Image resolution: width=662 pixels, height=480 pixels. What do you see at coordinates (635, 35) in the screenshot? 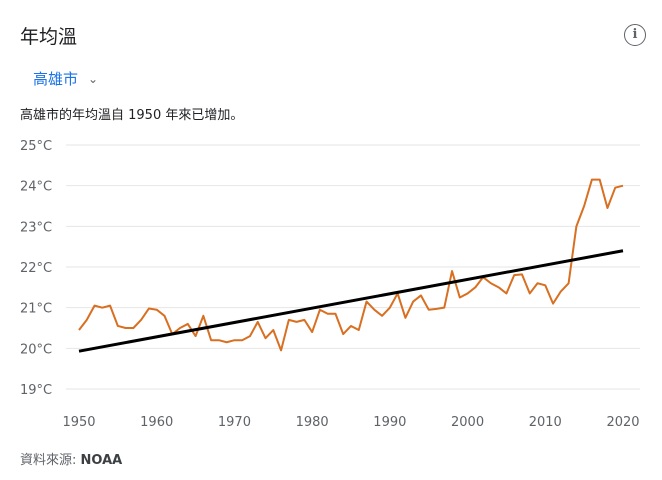
I see `info-icon: i` at bounding box center [635, 35].